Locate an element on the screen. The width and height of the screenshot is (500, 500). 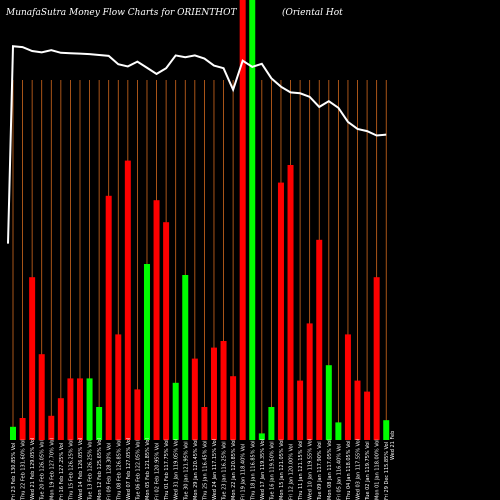
x-tick-label: Fri 09 Feb 128.30% Vol is located at coordinates (110, 471).